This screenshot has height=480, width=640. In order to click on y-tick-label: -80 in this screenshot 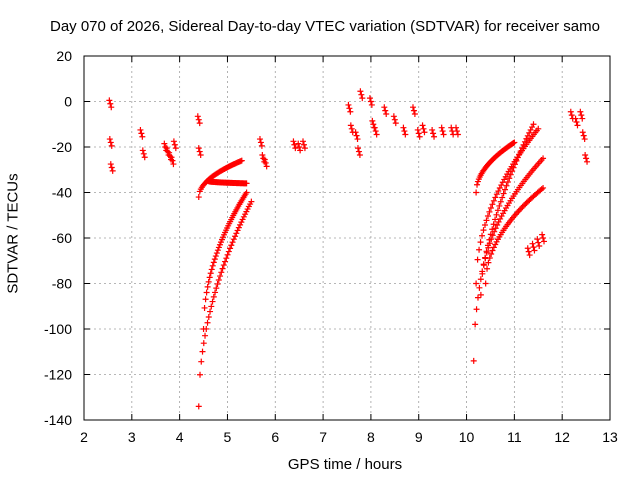, I will do `click(62, 284)`.